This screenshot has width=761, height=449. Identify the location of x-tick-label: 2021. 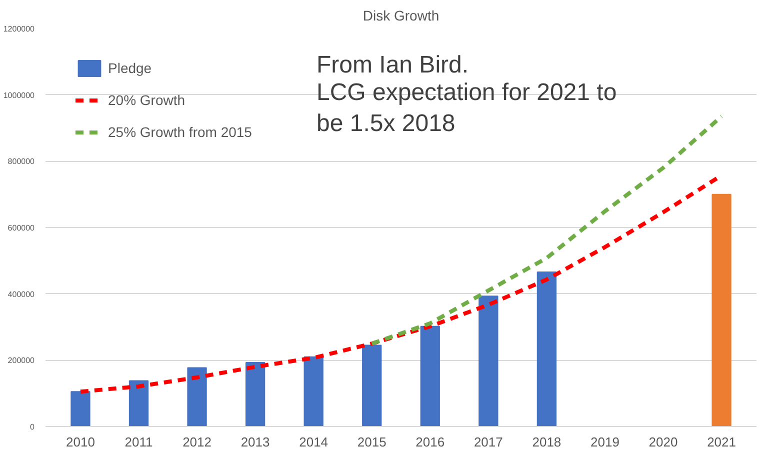
(721, 441).